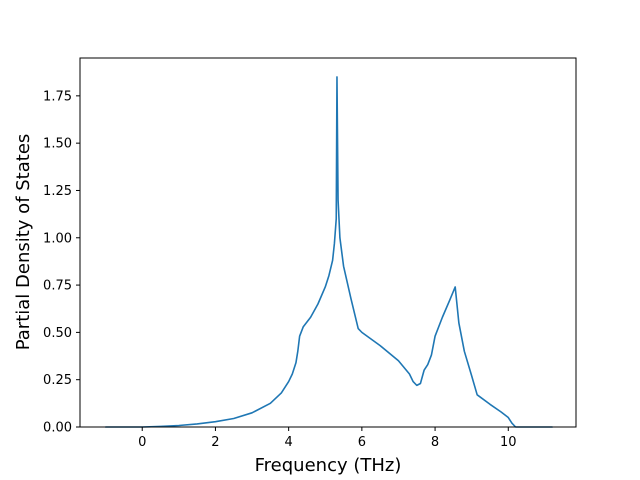  I want to click on x-tick-label: 8, so click(435, 442).